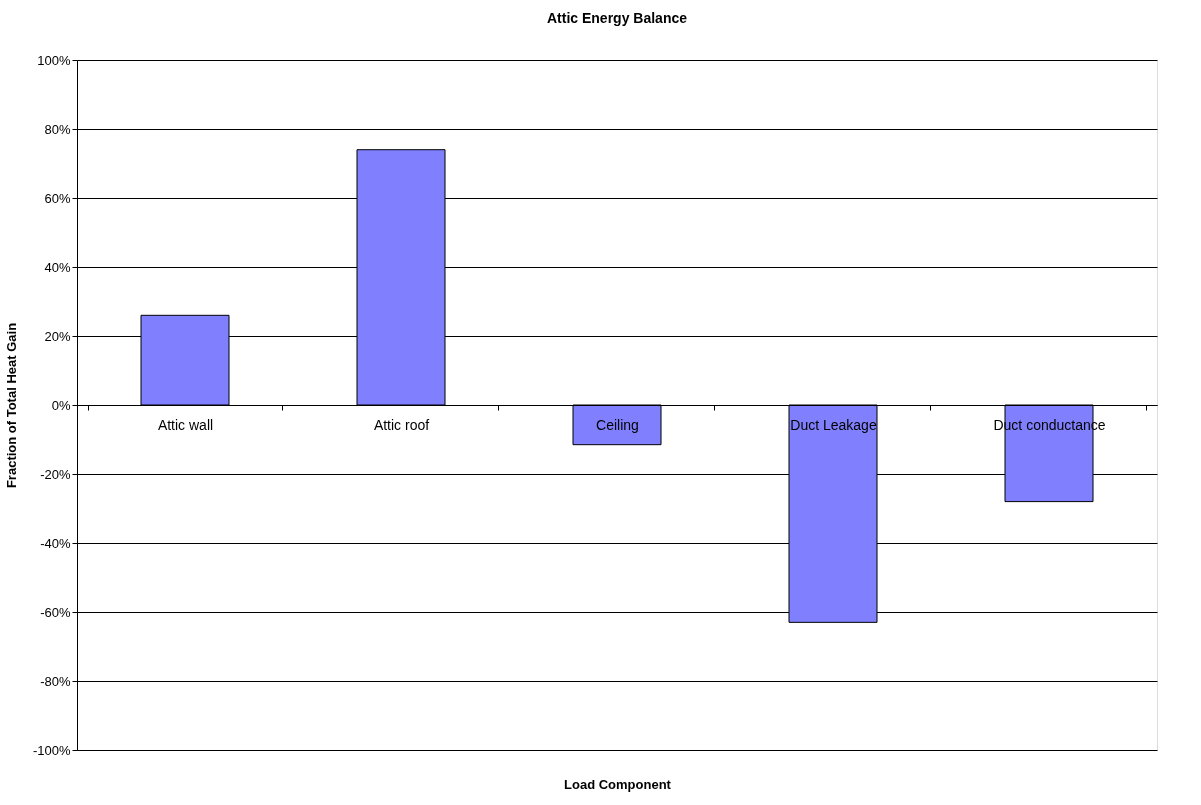 The width and height of the screenshot is (1201, 805). I want to click on y-tick-label: -40%, so click(55, 543).